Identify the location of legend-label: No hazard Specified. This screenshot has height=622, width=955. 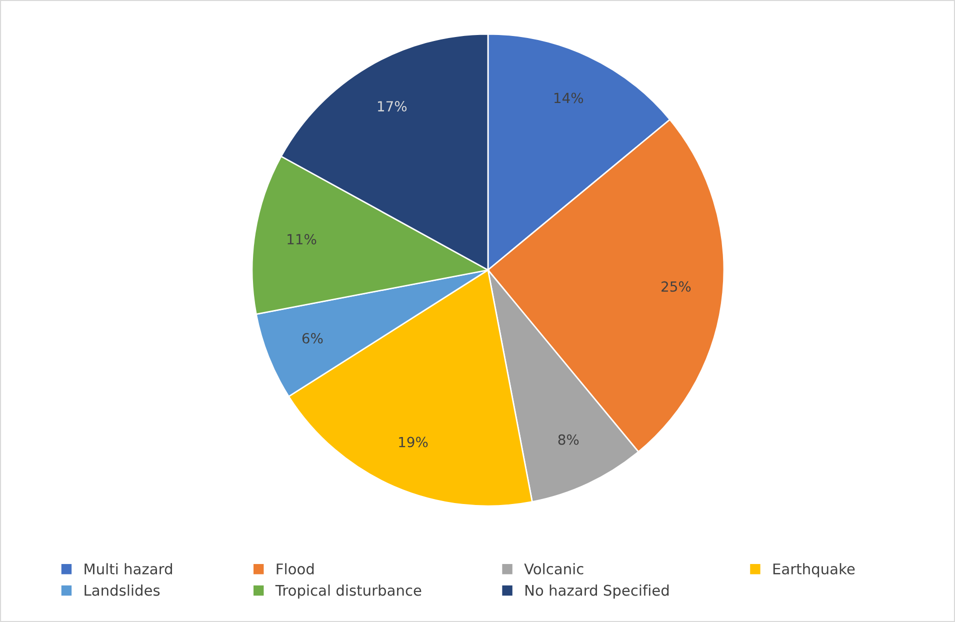
(597, 591).